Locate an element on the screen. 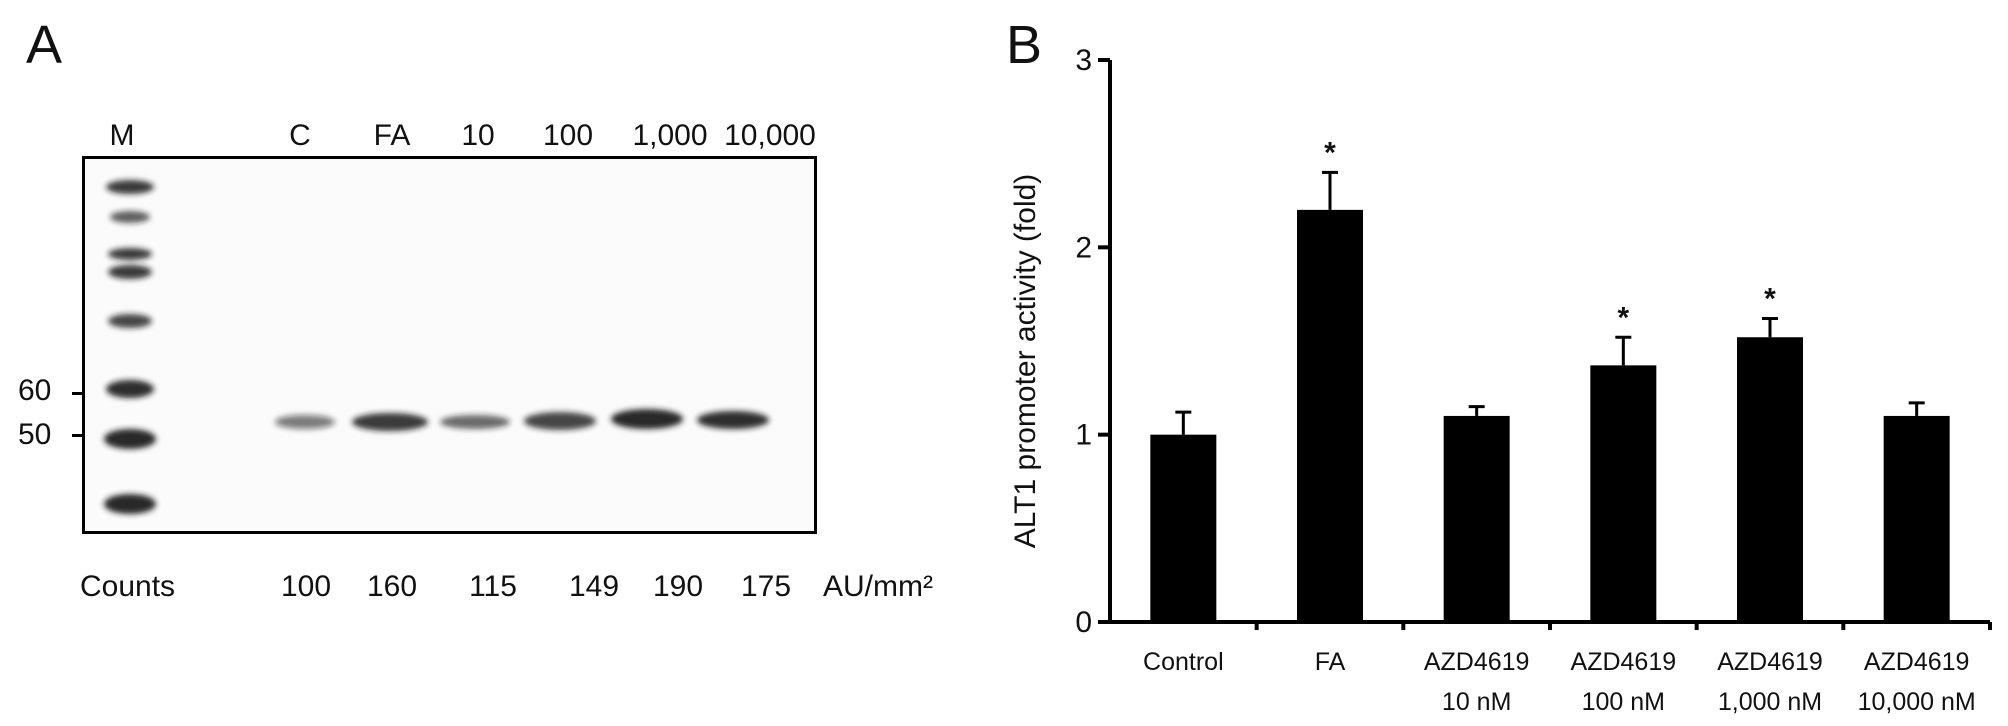 The image size is (2008, 726). panel-a-label: A is located at coordinates (44, 45).